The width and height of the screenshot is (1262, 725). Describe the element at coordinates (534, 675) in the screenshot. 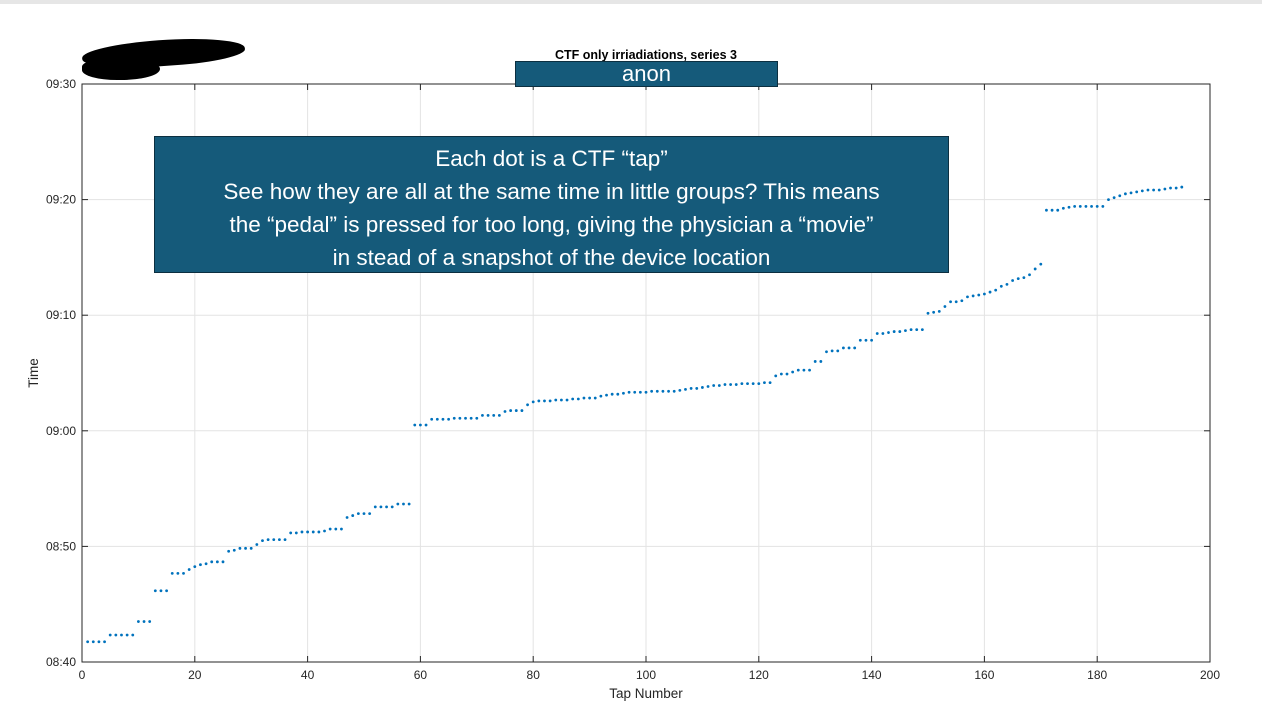

I see `x-tick-label: 80` at that location.